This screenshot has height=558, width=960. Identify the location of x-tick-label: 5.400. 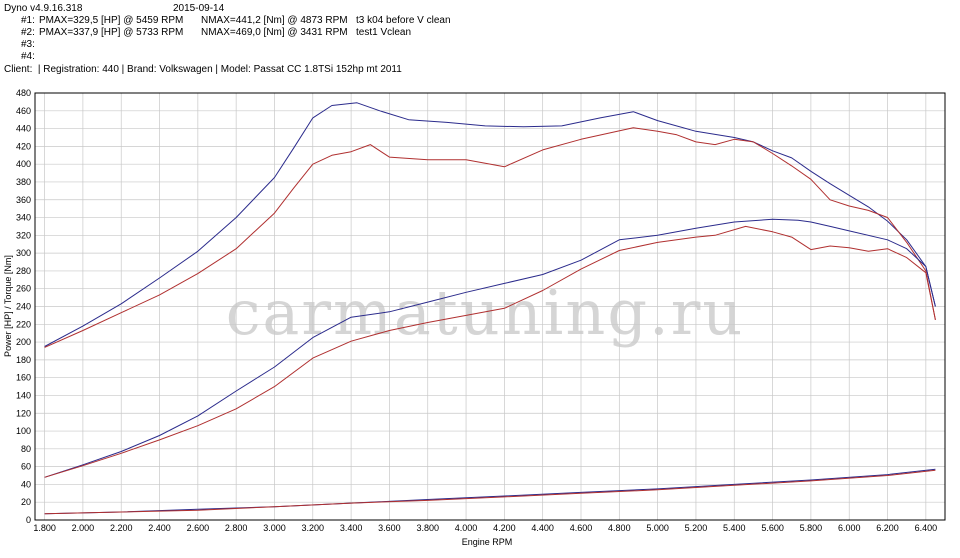
(734, 528).